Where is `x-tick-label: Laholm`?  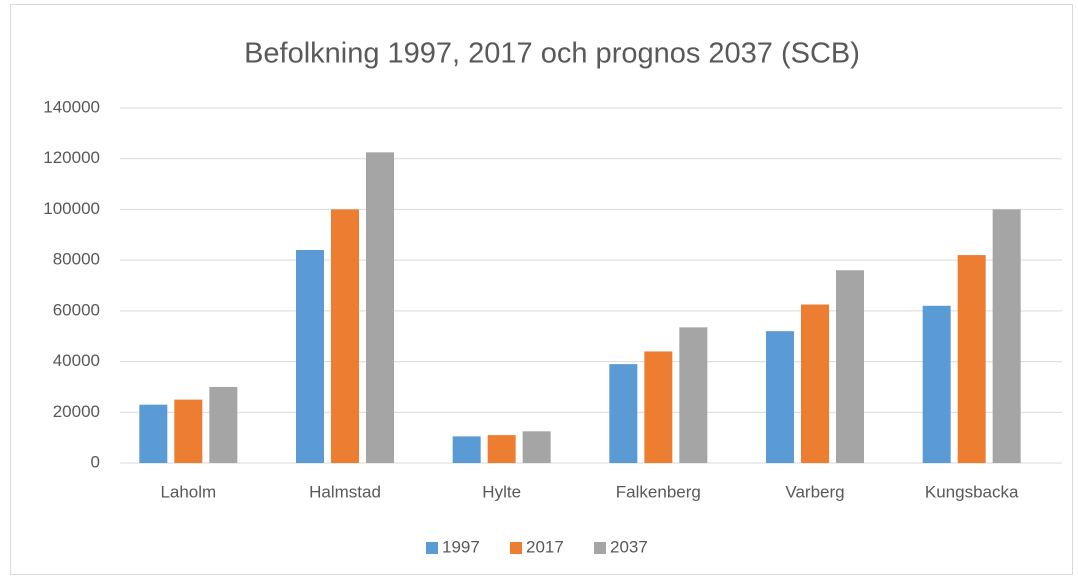 x-tick-label: Laholm is located at coordinates (188, 491).